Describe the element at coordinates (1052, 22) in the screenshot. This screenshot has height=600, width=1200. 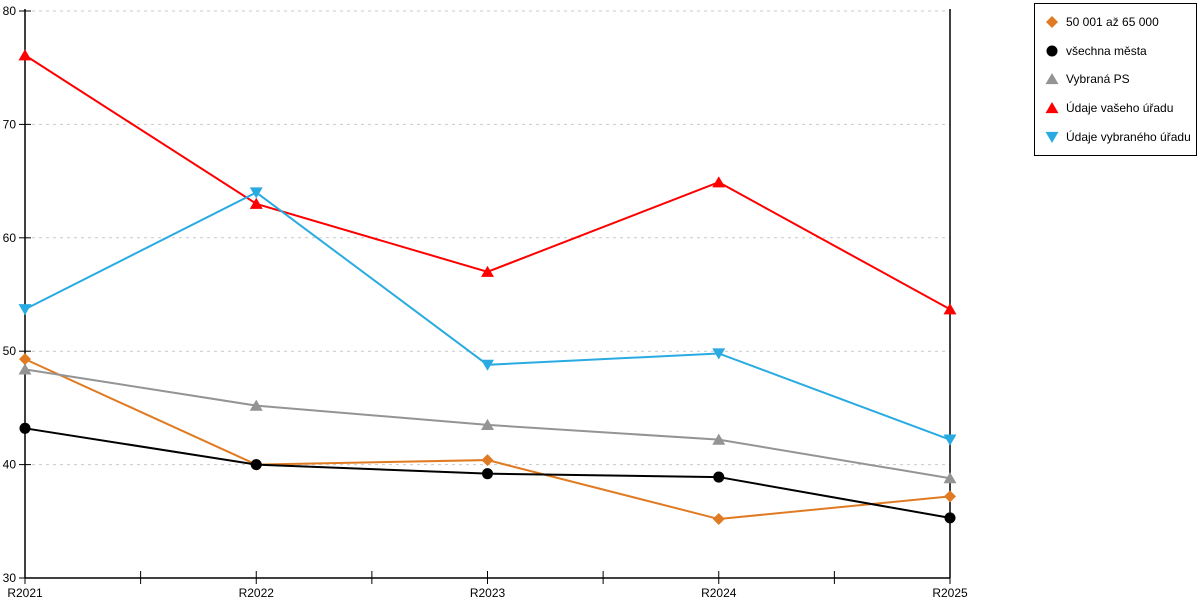
I see `diamond-icon` at that location.